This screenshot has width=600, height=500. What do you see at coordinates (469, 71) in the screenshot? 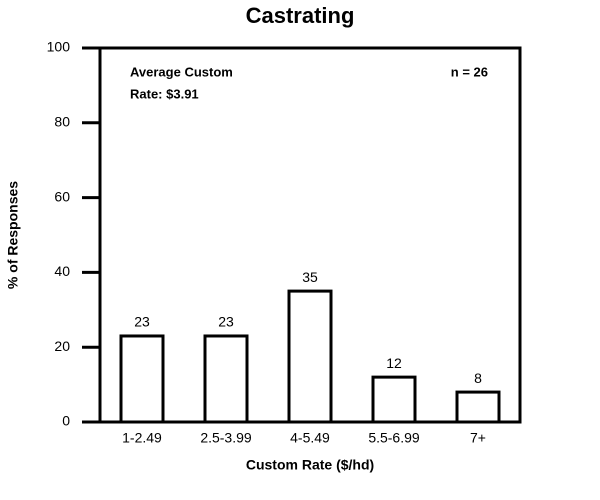
I see `annotation: n = 26` at bounding box center [469, 71].